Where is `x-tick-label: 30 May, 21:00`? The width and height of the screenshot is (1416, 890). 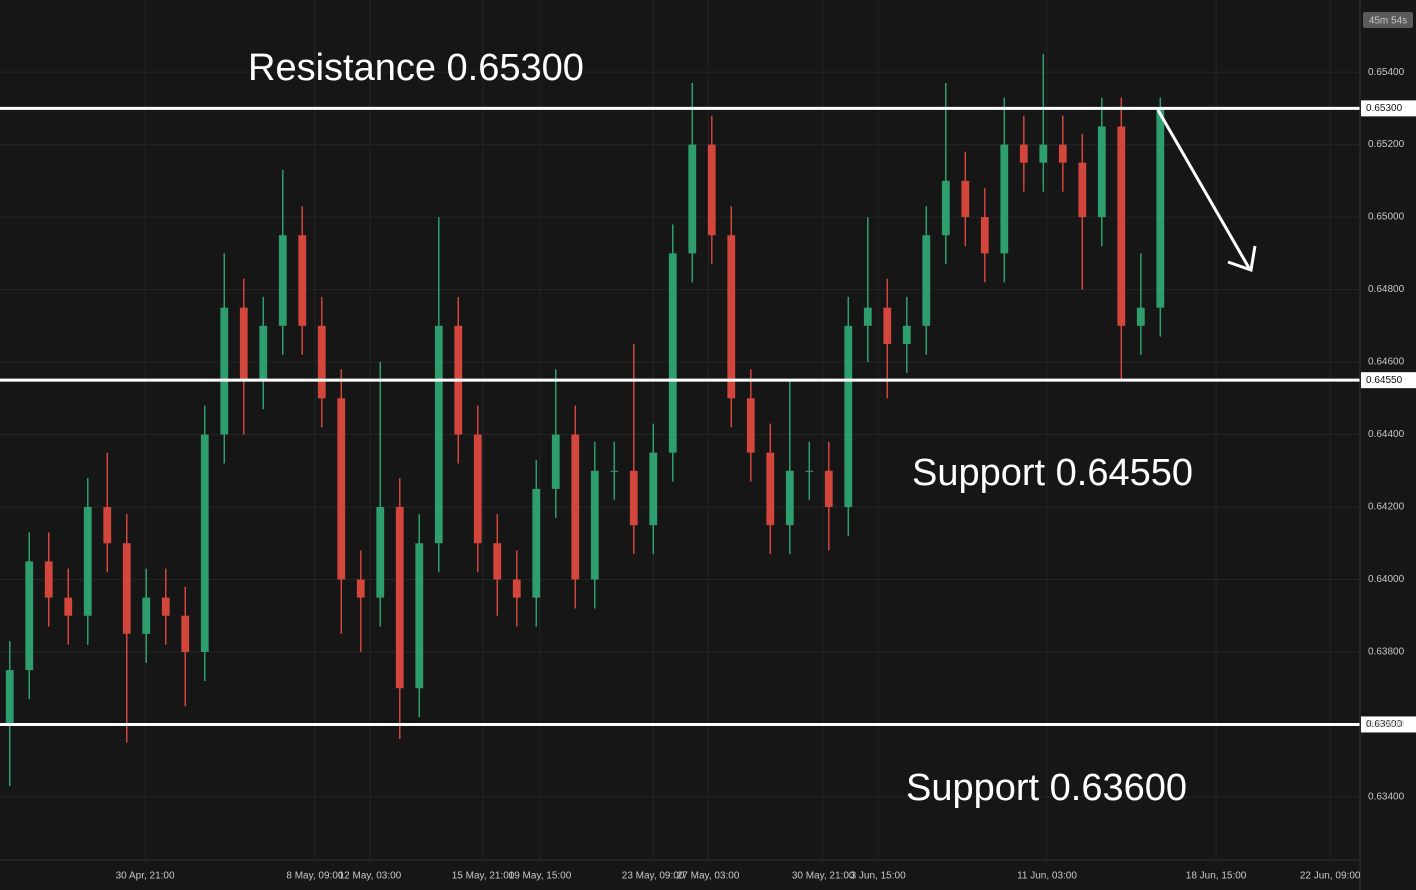
x-tick-label: 30 May, 21:00 is located at coordinates (823, 876).